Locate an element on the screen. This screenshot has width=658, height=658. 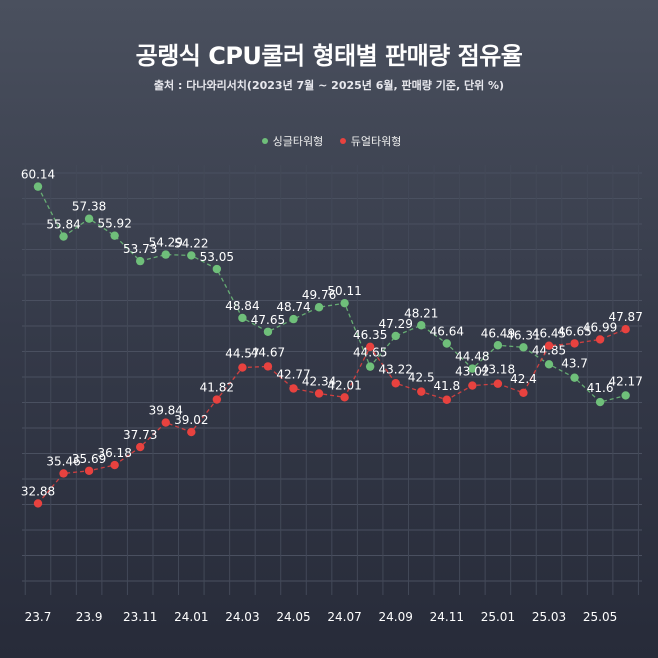
legend-label-single: 싱글타워형 is located at coordinates (298, 141).